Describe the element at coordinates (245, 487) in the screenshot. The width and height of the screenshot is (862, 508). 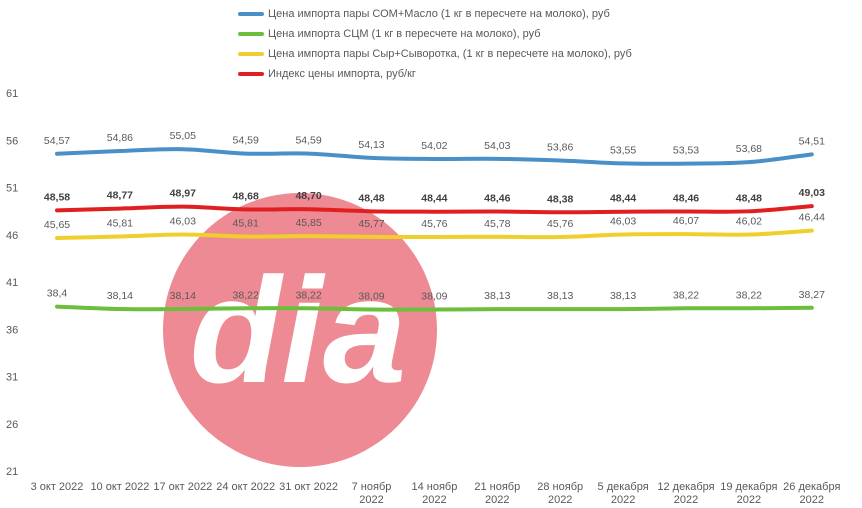
I see `x-tick-label: 24 окт 2022` at that location.